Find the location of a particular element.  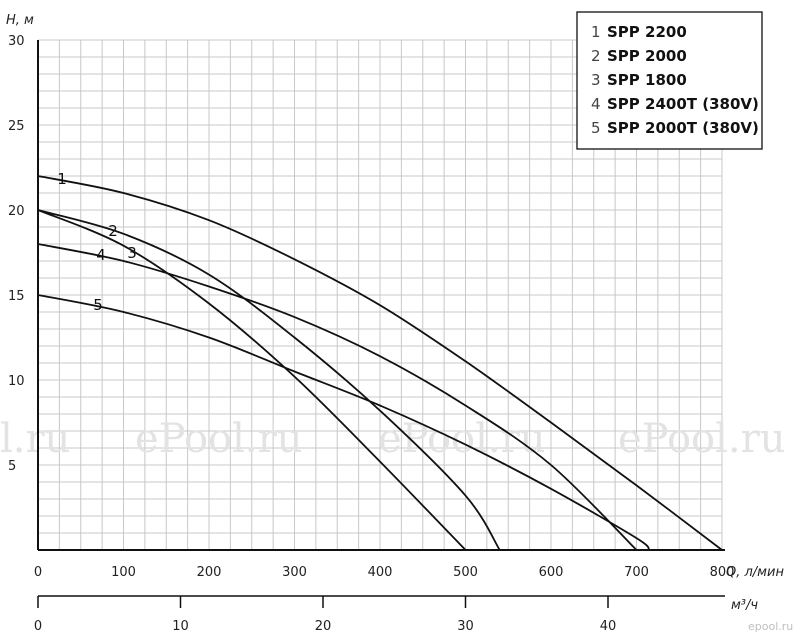

legend-entry: SPP 2000T (380V) is located at coordinates (683, 128).